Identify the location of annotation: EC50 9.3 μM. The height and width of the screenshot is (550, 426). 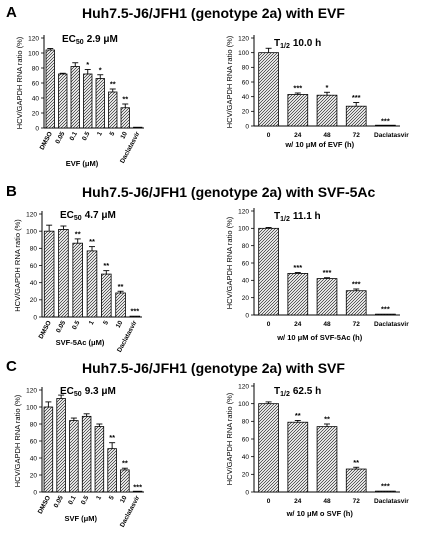
(88, 392).